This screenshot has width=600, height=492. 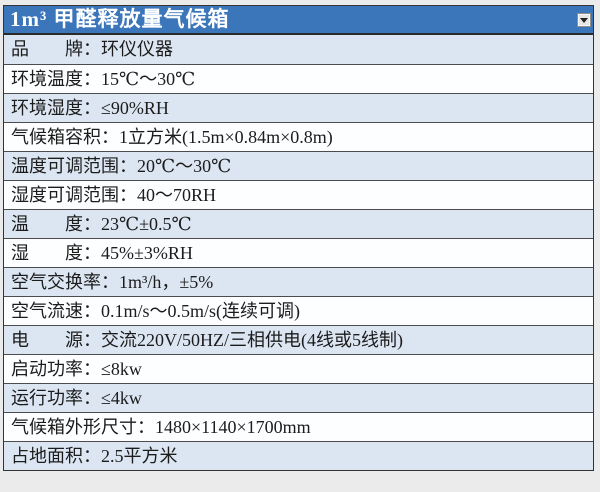 What do you see at coordinates (298, 339) in the screenshot?
I see `table-row: 电 源：交流220V/50HZ/三相供电(4线或5线制)` at bounding box center [298, 339].